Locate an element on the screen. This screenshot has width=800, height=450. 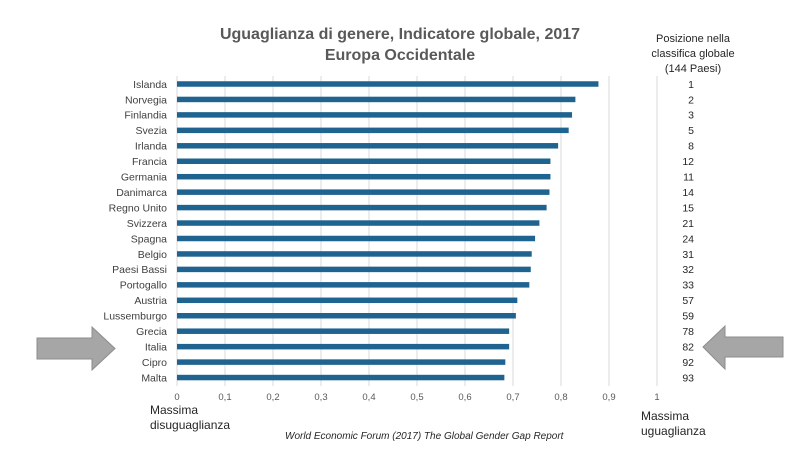
x-label-left: Massima disuguaglianza is located at coordinates (190, 418).